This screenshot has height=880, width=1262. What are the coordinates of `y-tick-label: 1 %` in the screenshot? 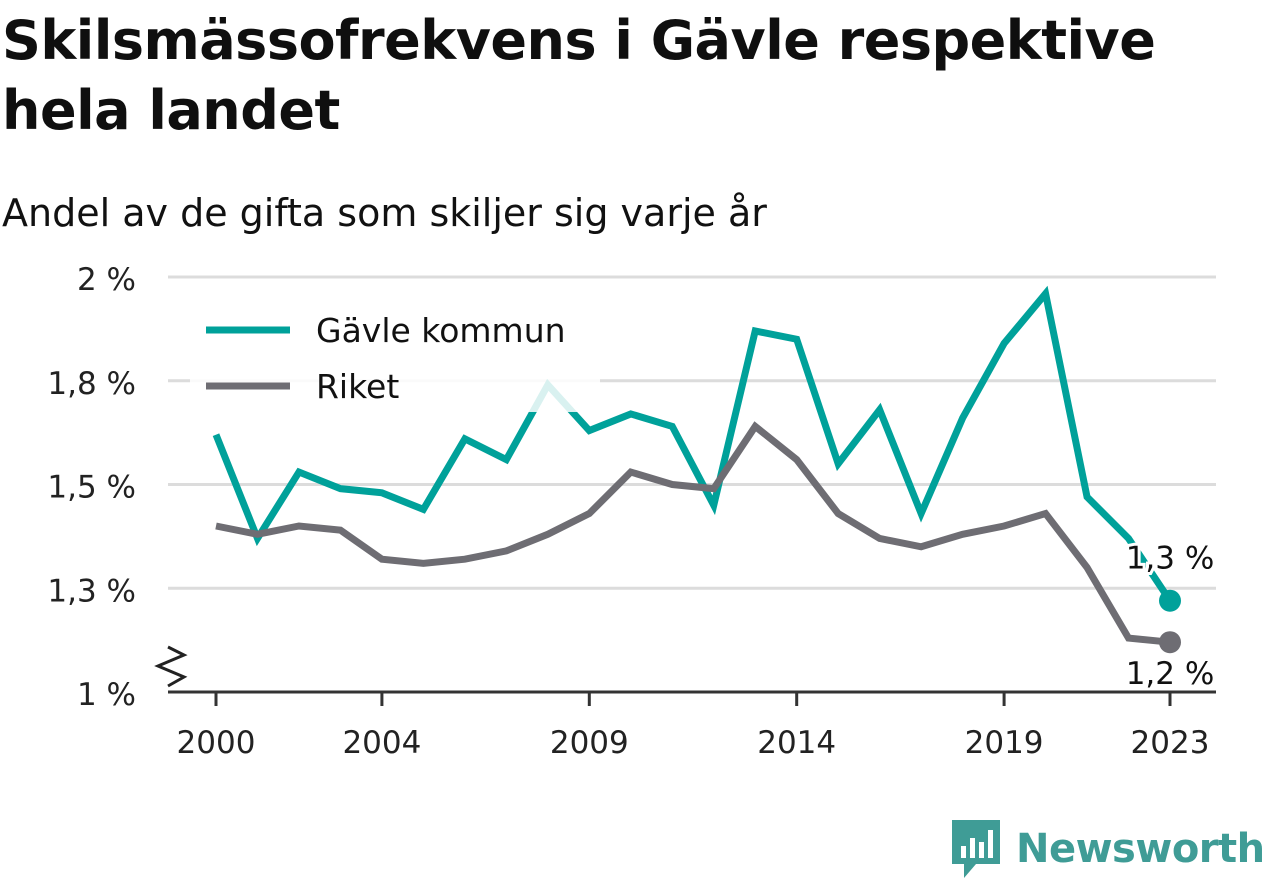 It's located at (106, 695).